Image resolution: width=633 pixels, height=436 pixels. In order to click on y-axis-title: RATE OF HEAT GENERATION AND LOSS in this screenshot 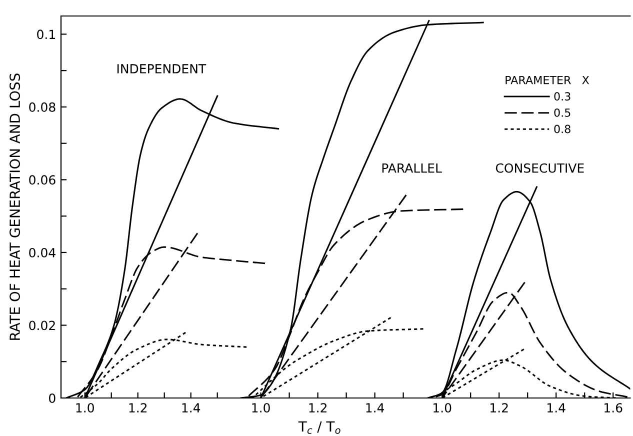, I will do `click(15, 207)`.